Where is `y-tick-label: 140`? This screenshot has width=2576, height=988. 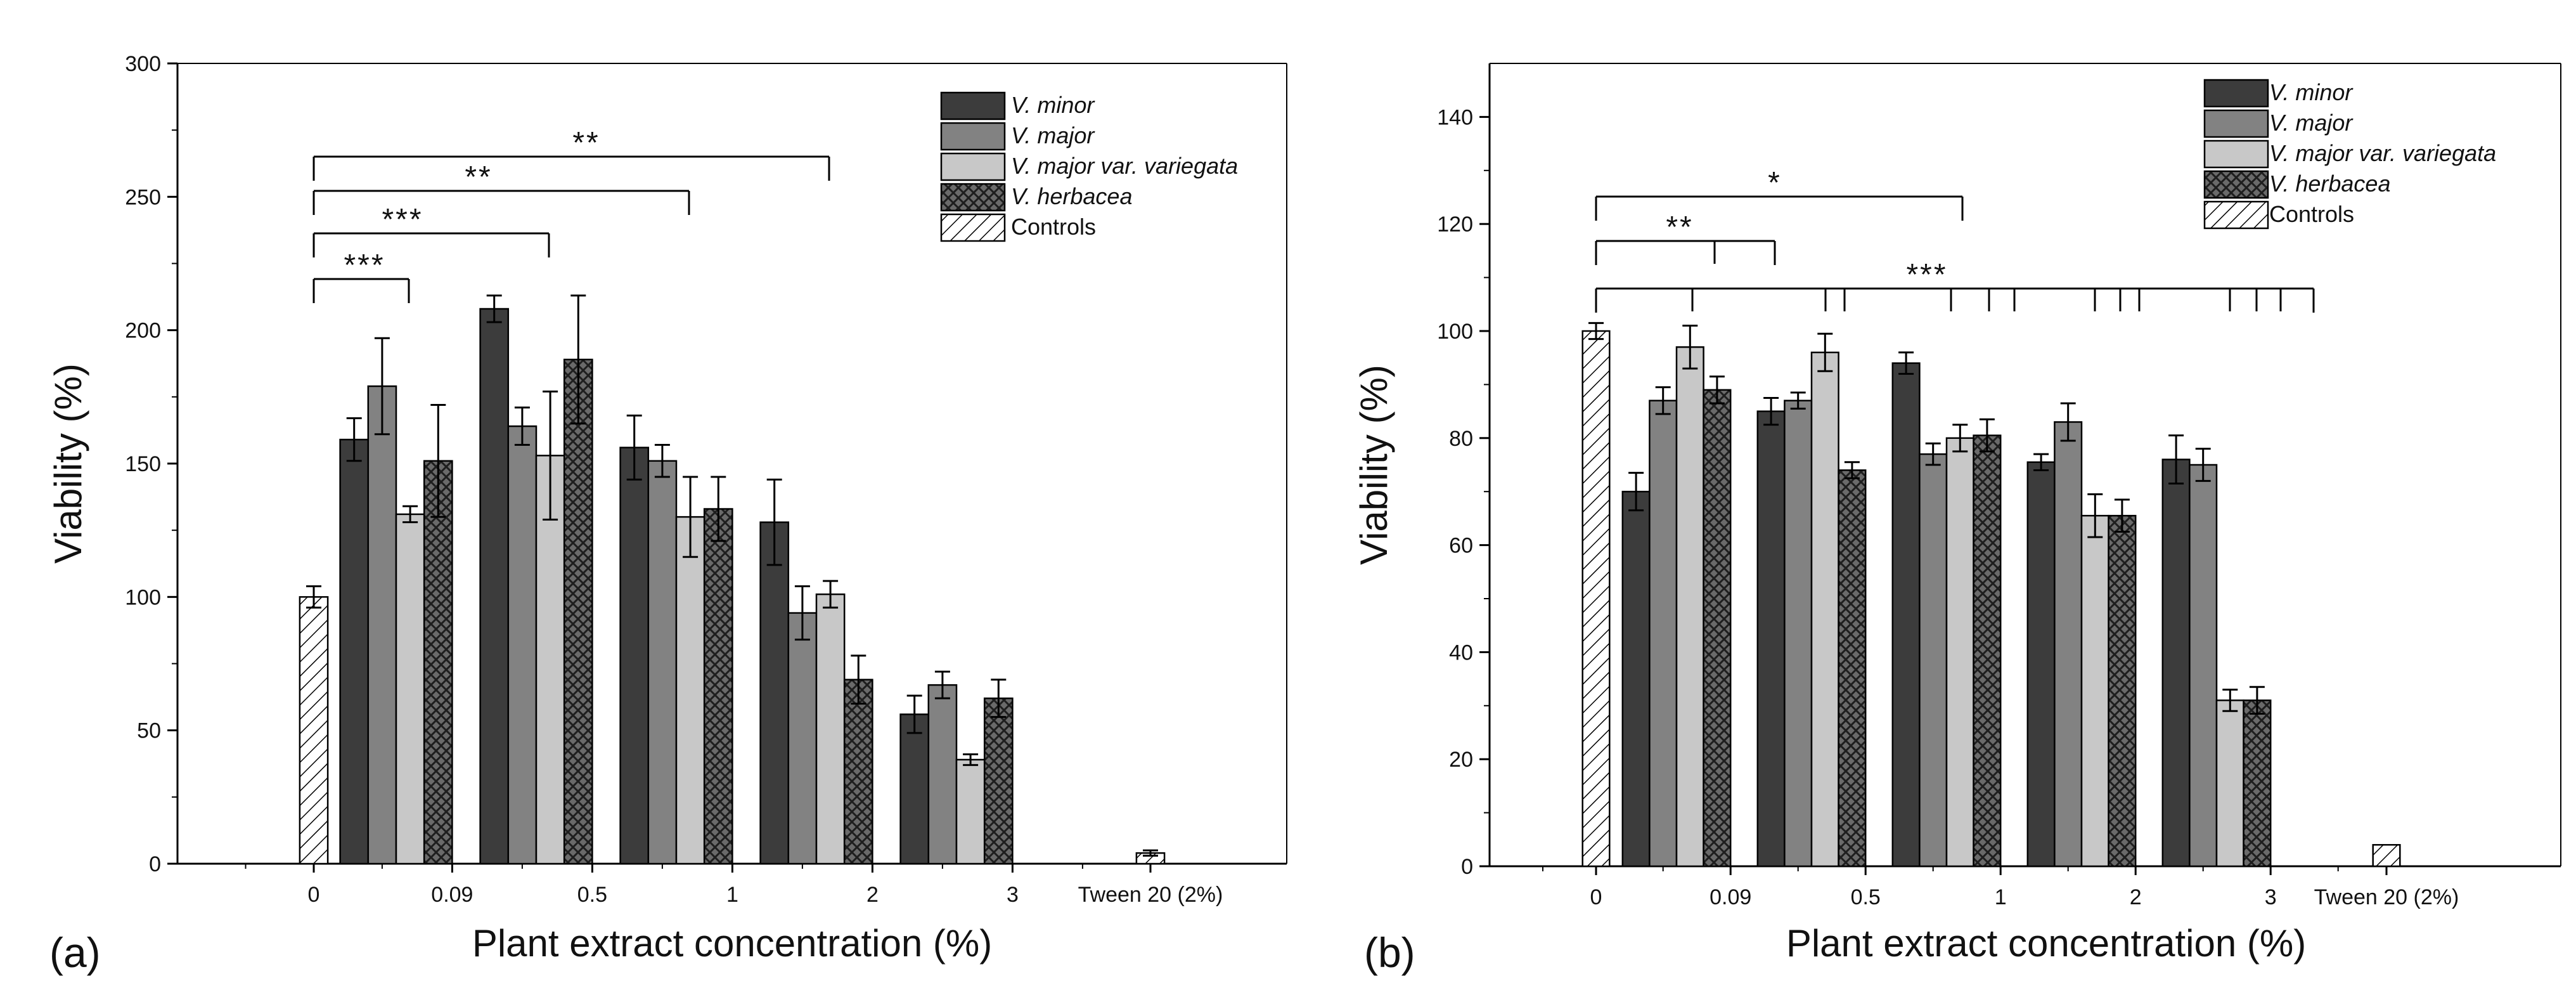 y-tick-label: 140 is located at coordinates (1455, 117).